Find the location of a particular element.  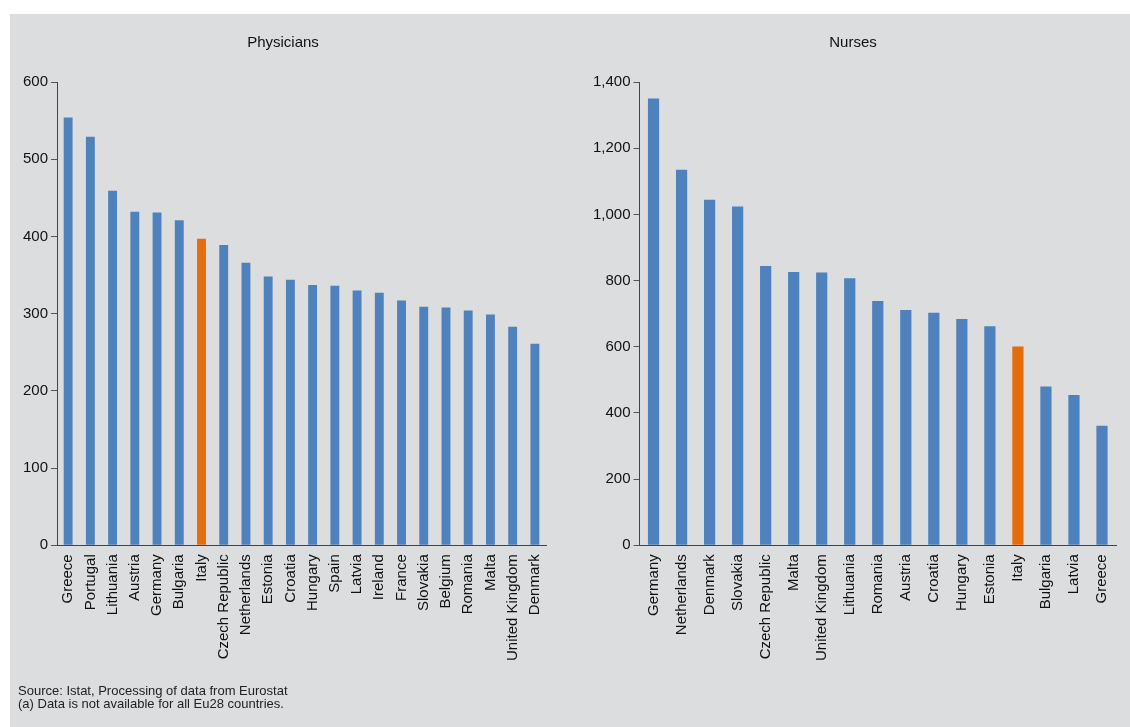

text: (a) Data is not available for all Eu28 countries. is located at coordinates (151, 703).